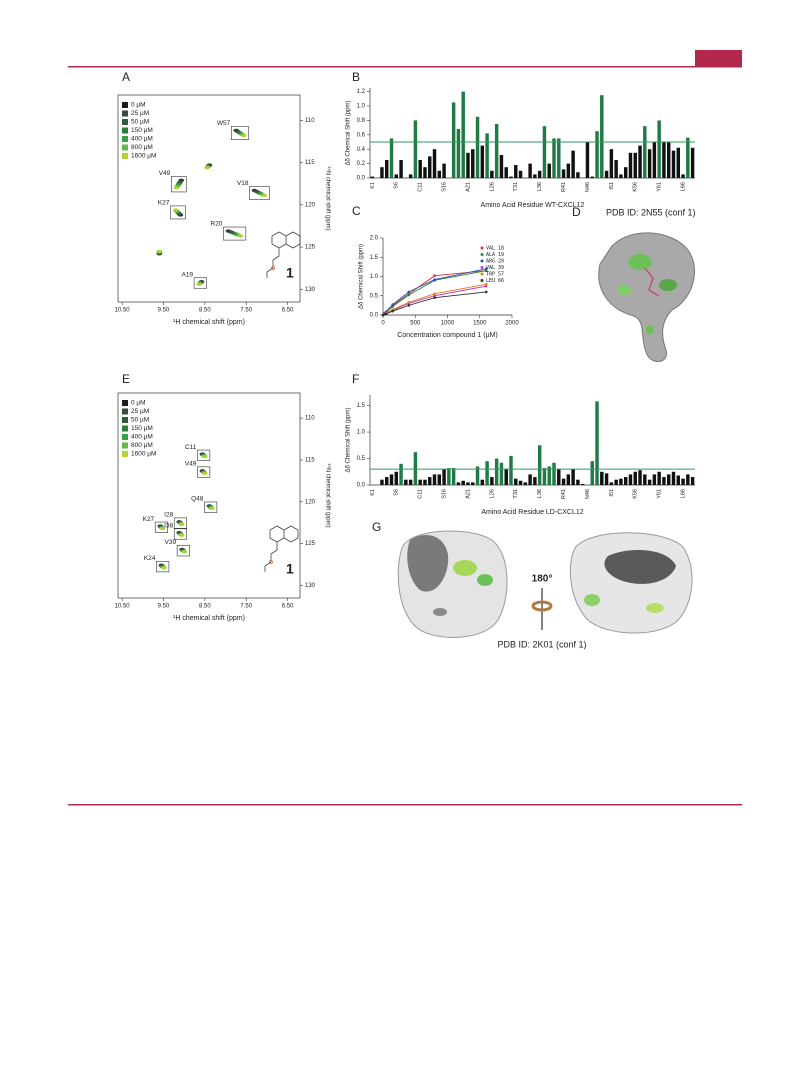  Describe the element at coordinates (374, 296) in the screenshot. I see `y-tick-label: 0.5` at that location.